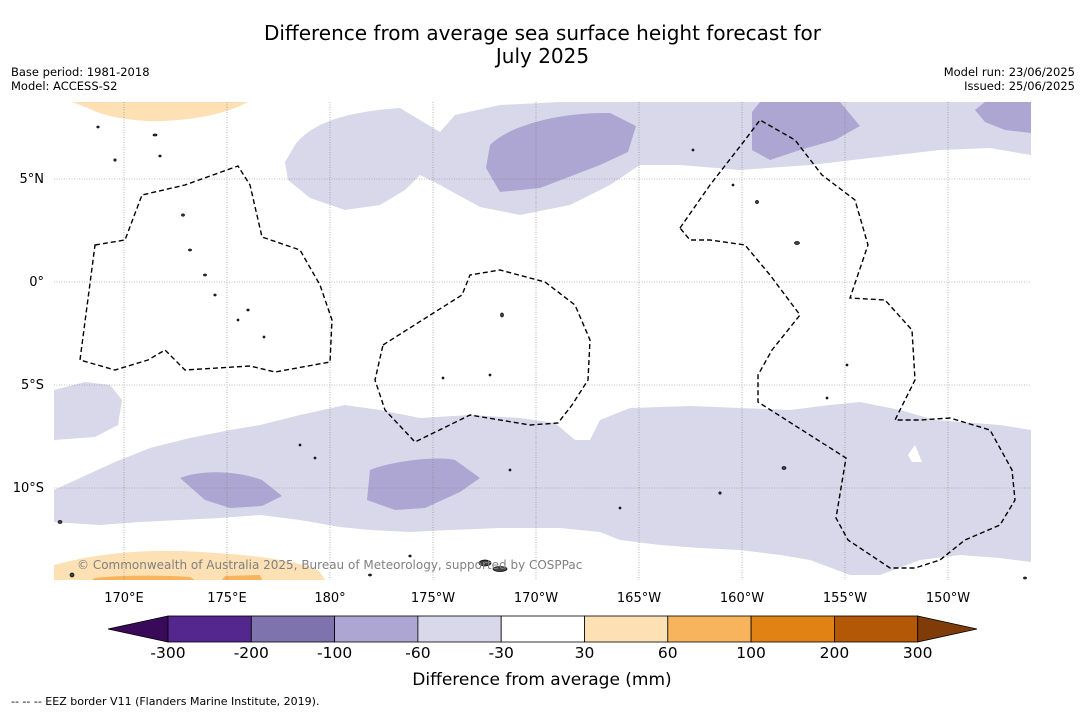 This screenshot has height=713, width=1085. I want to click on meta-left: Base period: 1981-2018 Model: ACCESS-S2, so click(80, 79).